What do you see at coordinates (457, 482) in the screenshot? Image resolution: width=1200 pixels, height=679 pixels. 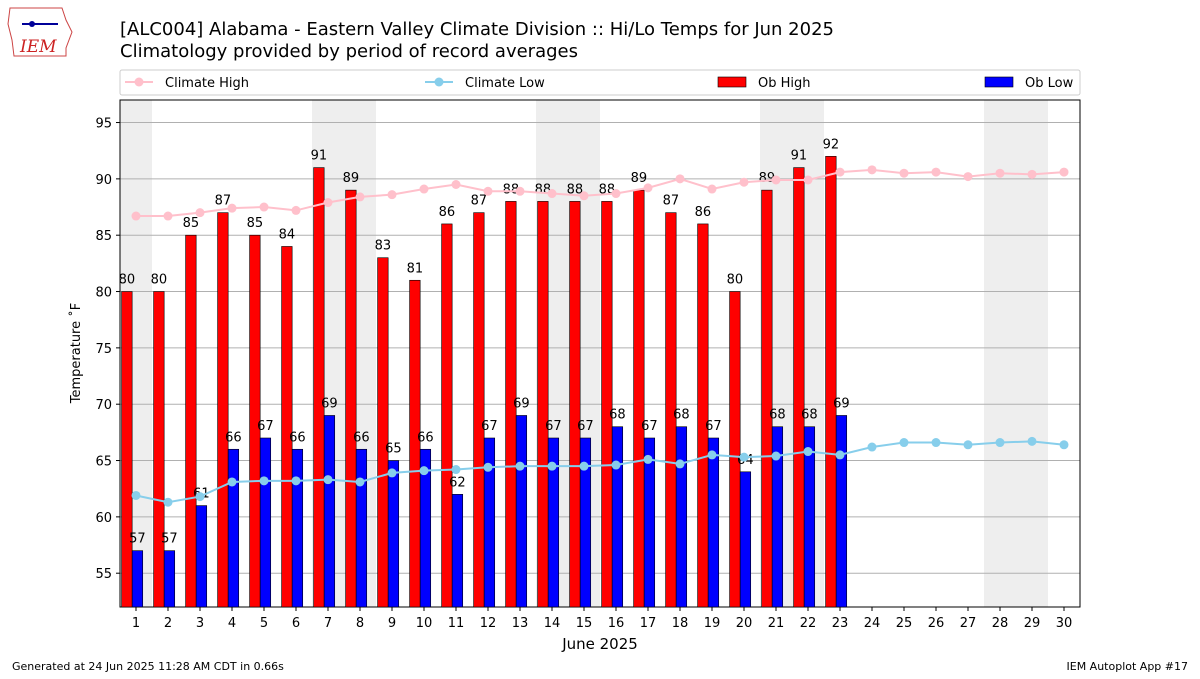 I see `value-label: 62` at bounding box center [457, 482].